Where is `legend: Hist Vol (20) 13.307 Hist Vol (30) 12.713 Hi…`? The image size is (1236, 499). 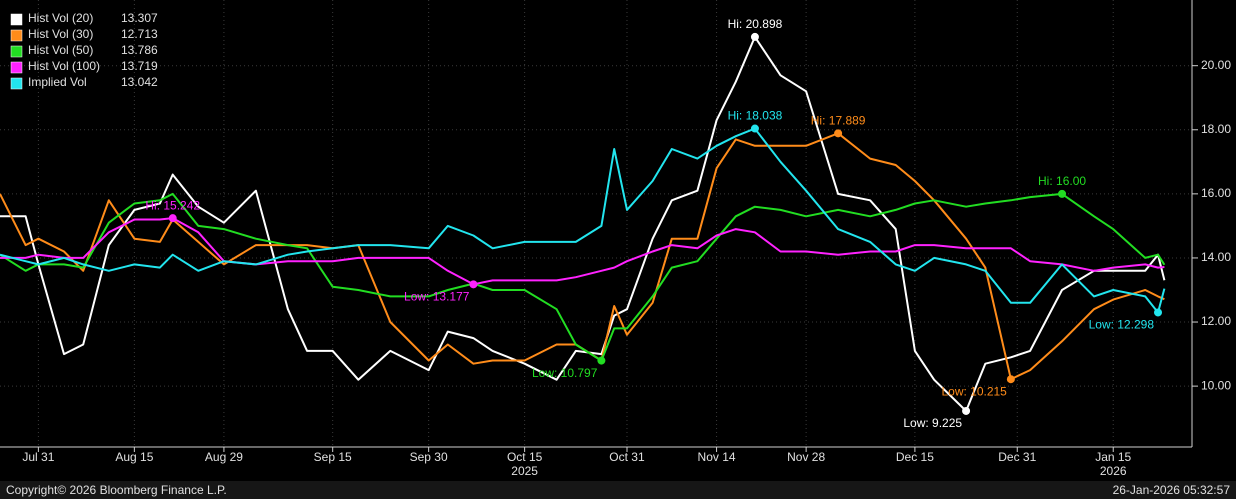 legend: Hist Vol (20) 13.307 Hist Vol (30) 12.713 Hi… is located at coordinates (84, 50).